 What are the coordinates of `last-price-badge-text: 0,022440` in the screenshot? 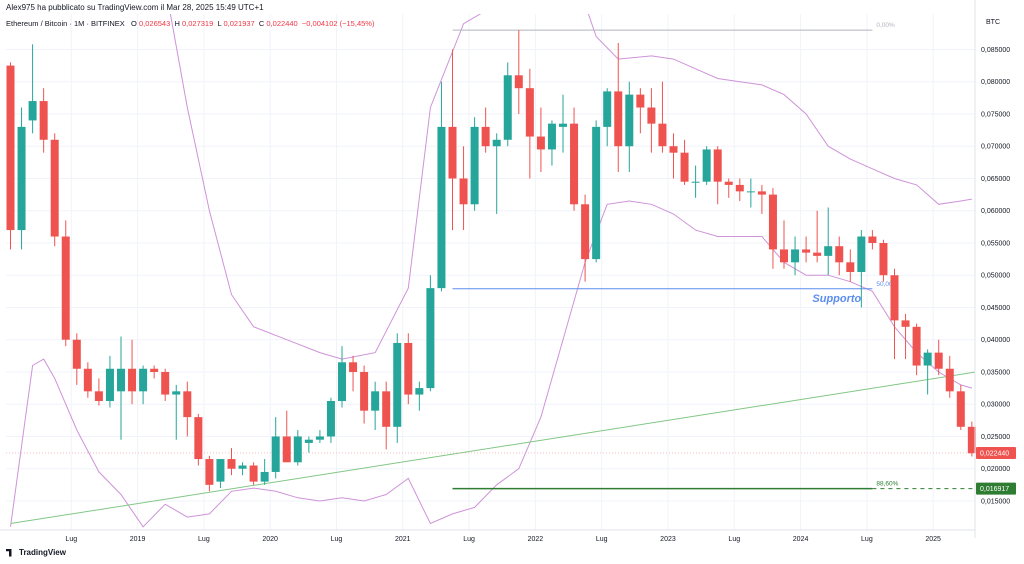 It's located at (994, 453).